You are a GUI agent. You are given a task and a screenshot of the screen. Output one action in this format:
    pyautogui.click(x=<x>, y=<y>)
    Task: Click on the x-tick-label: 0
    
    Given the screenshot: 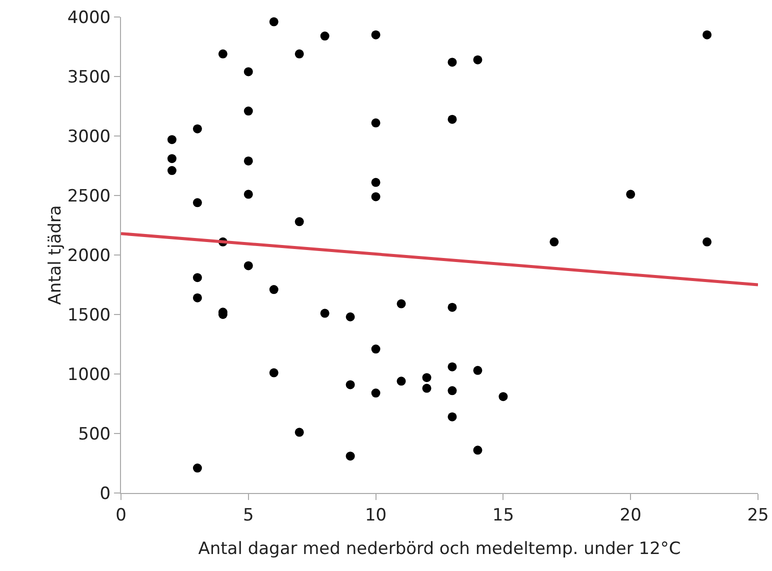 What is the action you would take?
    pyautogui.click(x=121, y=515)
    